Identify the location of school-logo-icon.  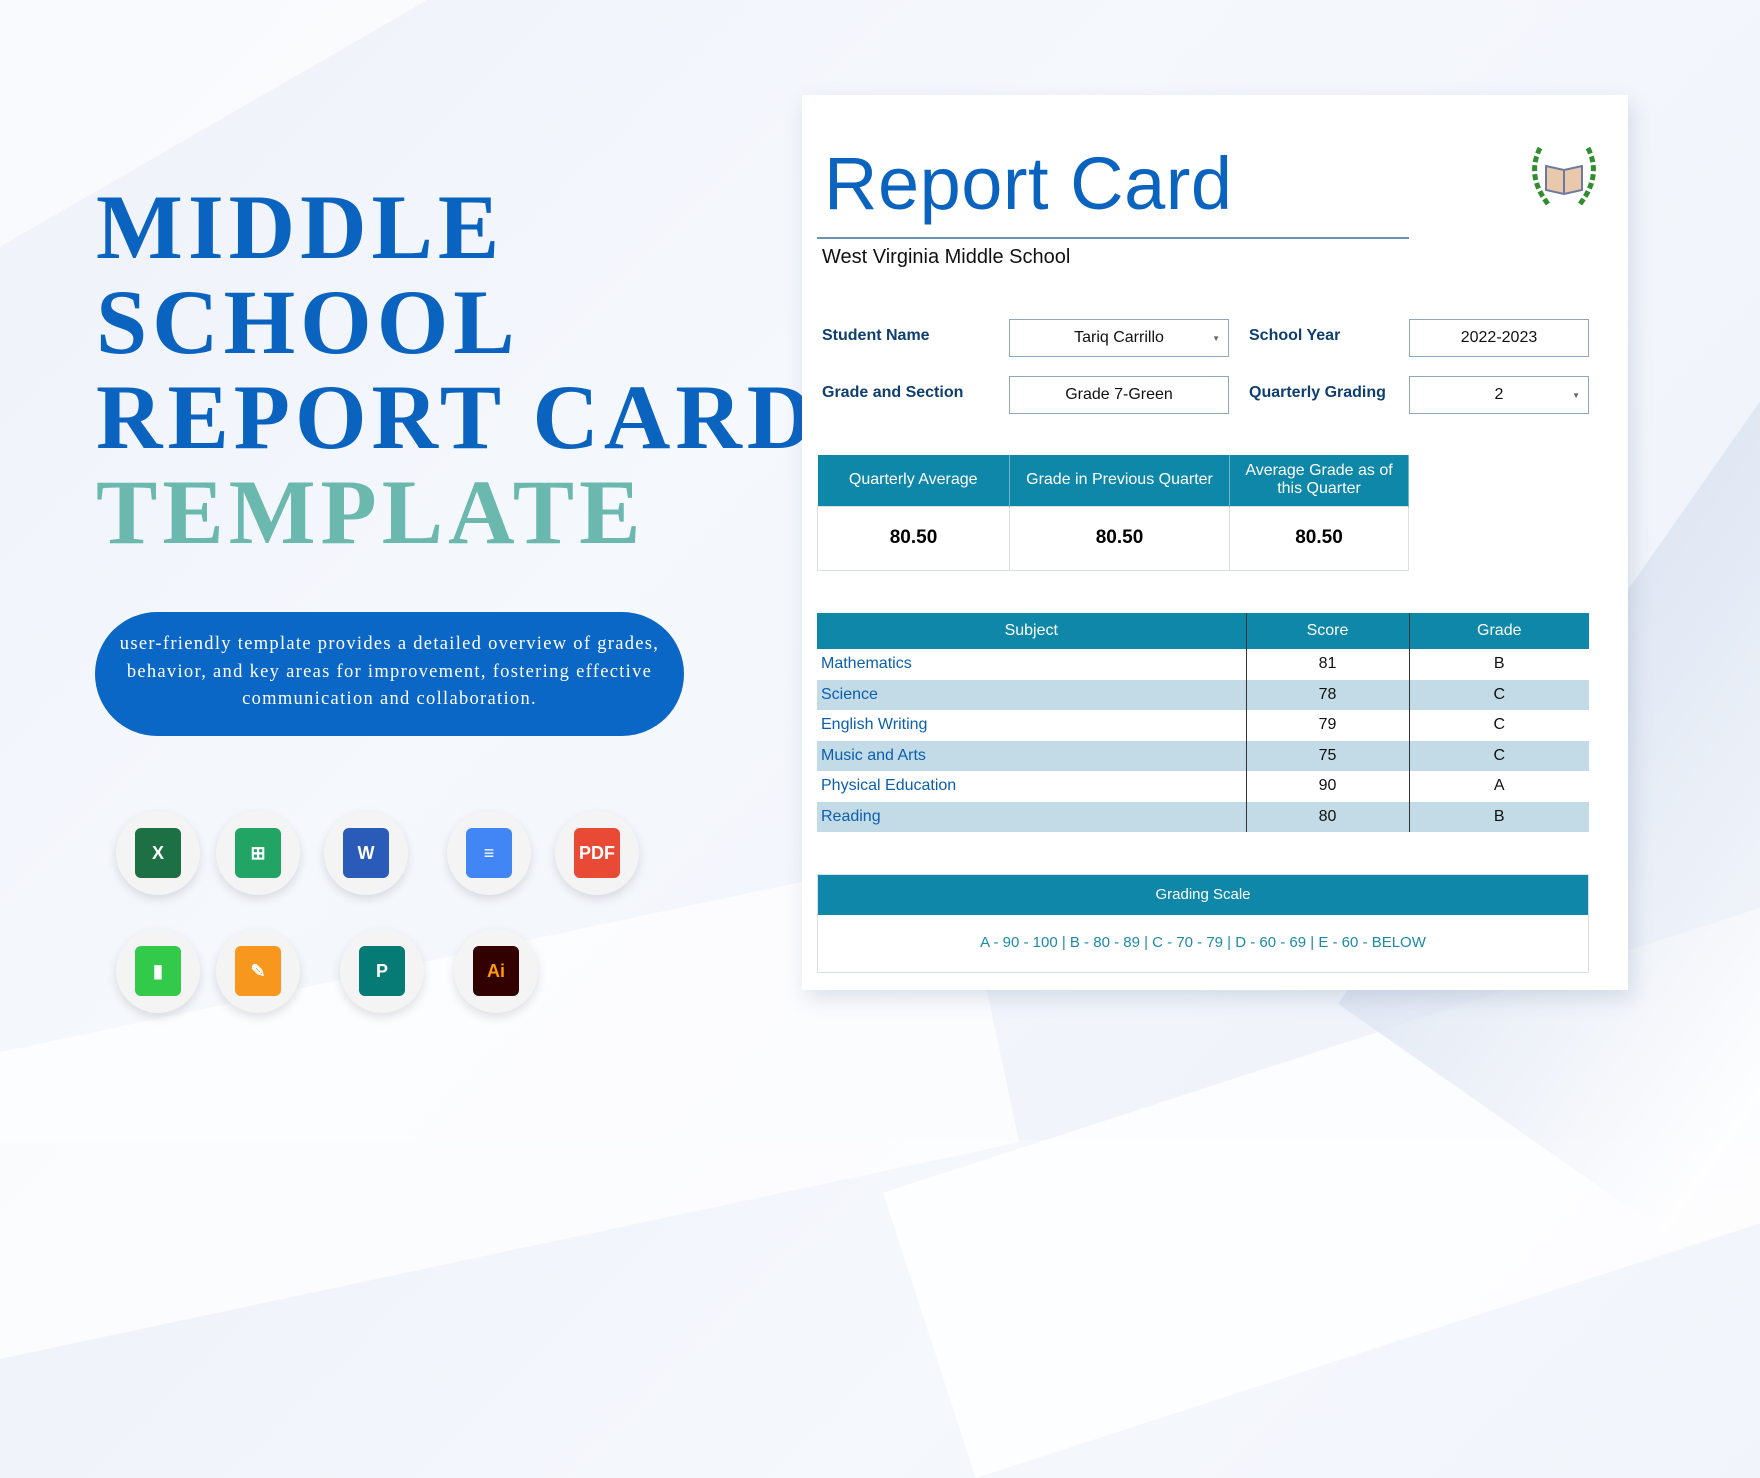
(1564, 176).